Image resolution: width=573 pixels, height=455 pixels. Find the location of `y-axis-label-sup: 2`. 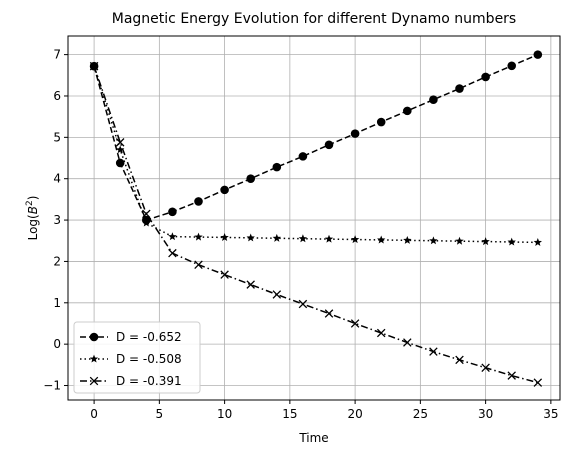

y-axis-label-sup: 2 is located at coordinates (30, 203).